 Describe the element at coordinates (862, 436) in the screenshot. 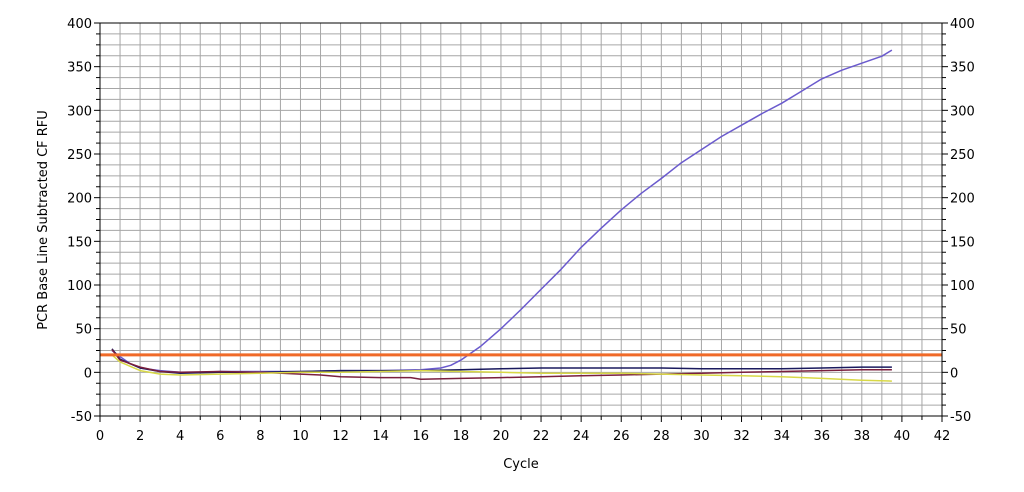

I see `x-tick-label: 38` at that location.